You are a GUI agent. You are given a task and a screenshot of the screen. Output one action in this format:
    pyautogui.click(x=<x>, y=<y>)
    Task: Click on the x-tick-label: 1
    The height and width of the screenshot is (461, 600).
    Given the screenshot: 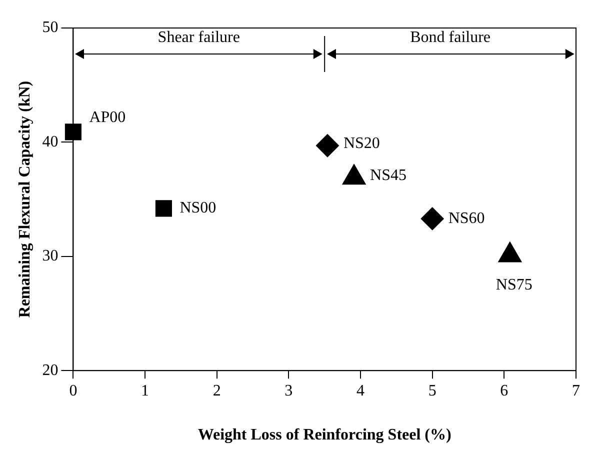 What is the action you would take?
    pyautogui.click(x=145, y=391)
    